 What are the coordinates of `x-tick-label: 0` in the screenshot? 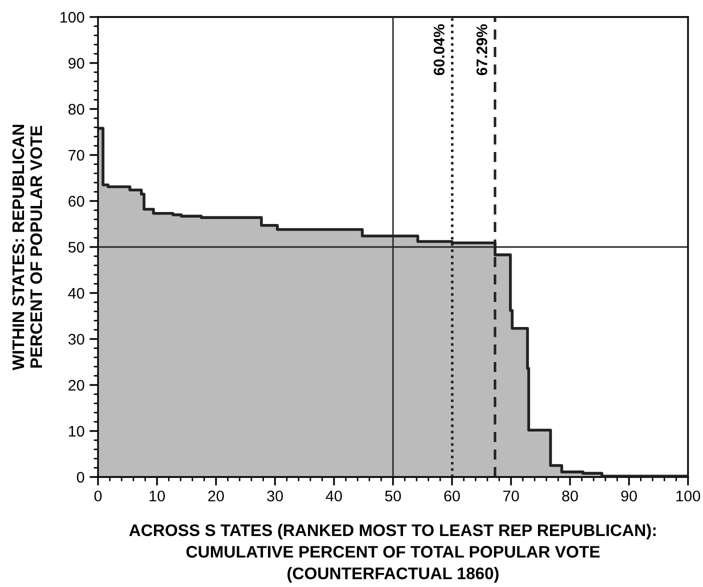 It's located at (98, 496).